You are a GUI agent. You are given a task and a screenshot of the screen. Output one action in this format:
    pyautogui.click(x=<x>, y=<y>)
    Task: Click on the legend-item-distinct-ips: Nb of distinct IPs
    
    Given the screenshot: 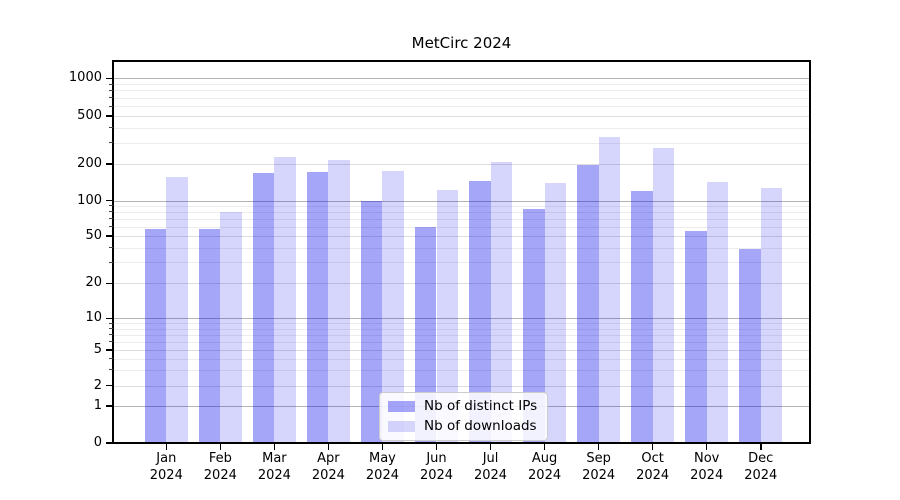 What is the action you would take?
    pyautogui.click(x=462, y=406)
    